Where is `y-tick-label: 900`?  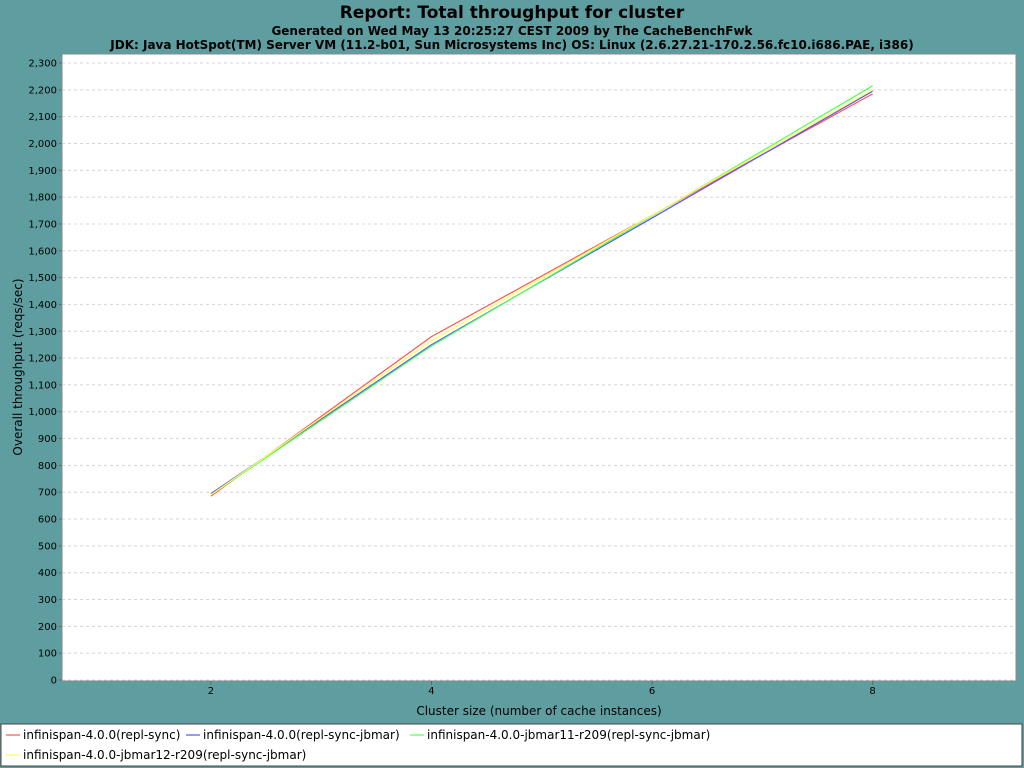
y-tick-label: 900 is located at coordinates (47, 439).